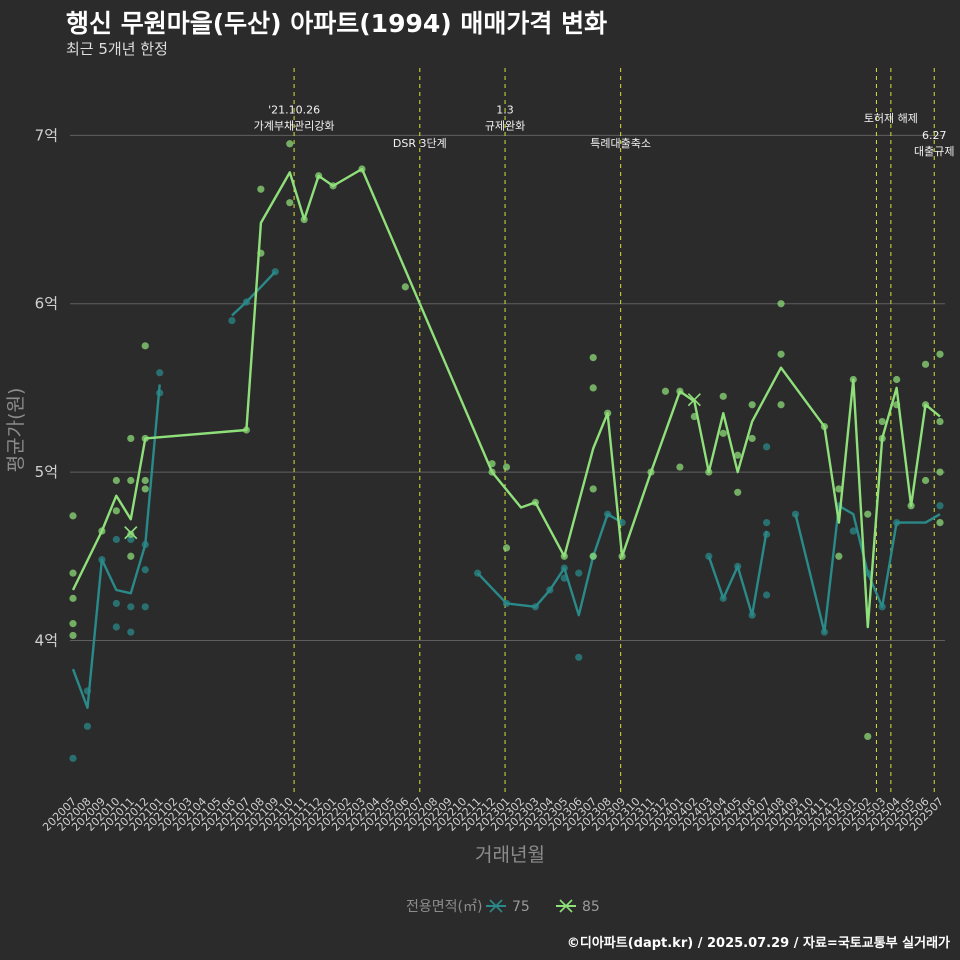 The width and height of the screenshot is (960, 960). Describe the element at coordinates (46, 304) in the screenshot. I see `y-tick-label: 6억` at that location.